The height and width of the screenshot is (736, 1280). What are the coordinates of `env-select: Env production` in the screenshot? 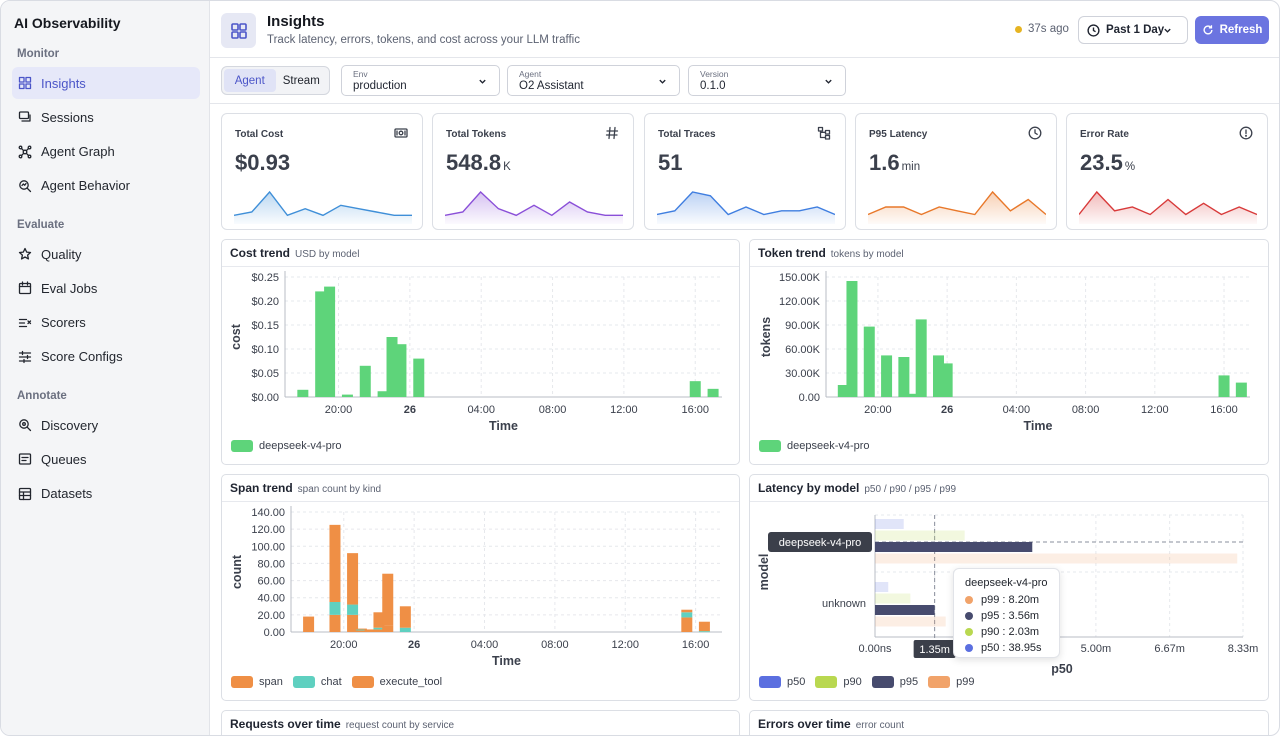 It's located at (420, 80).